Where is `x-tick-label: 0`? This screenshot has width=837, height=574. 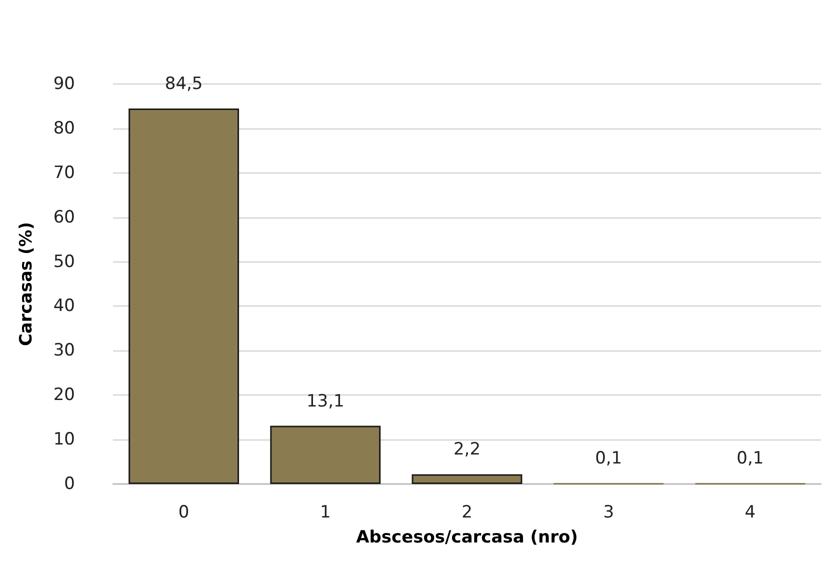 x-tick-label: 0 is located at coordinates (184, 512).